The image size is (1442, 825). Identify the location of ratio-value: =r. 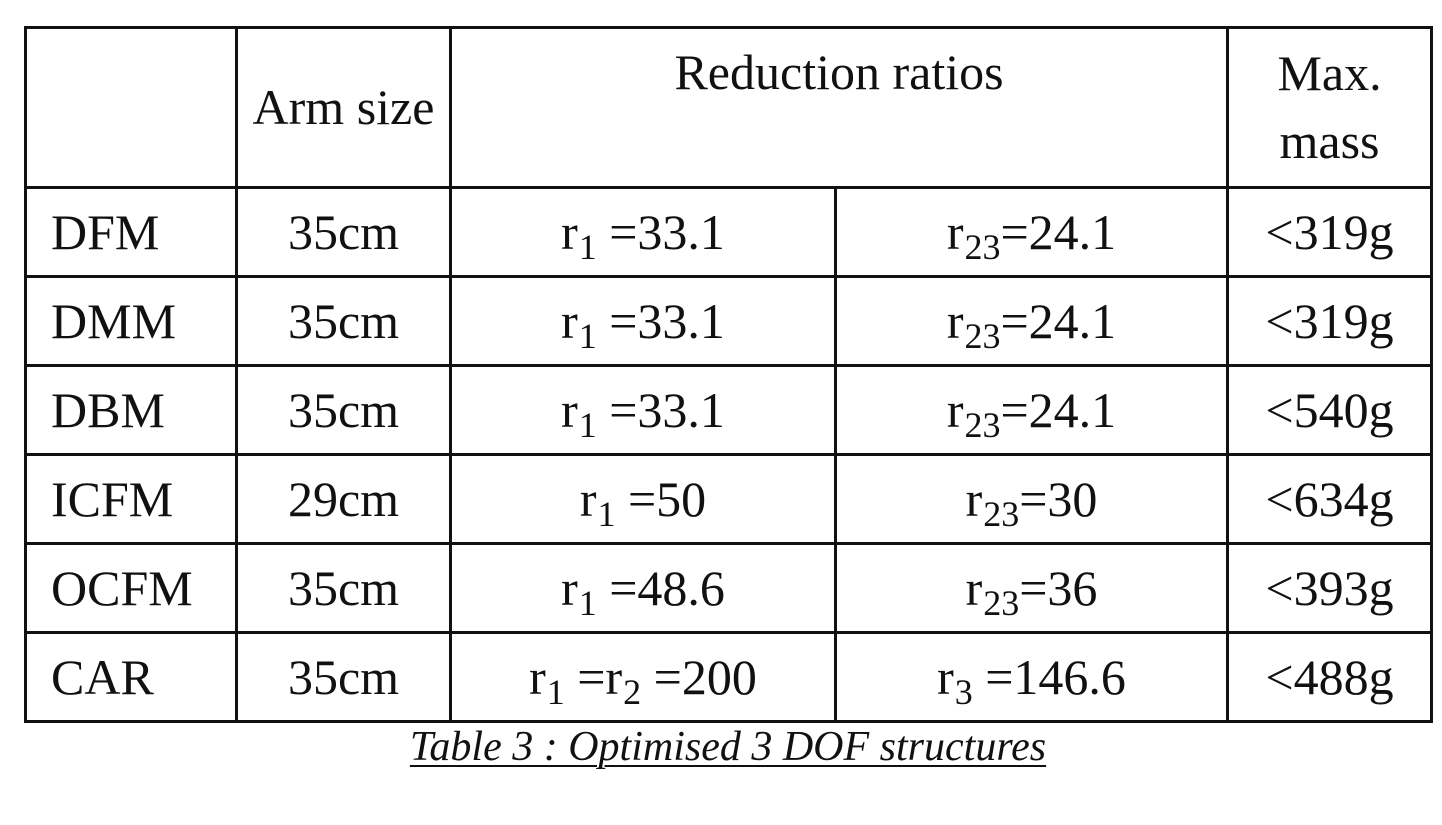
(593, 677).